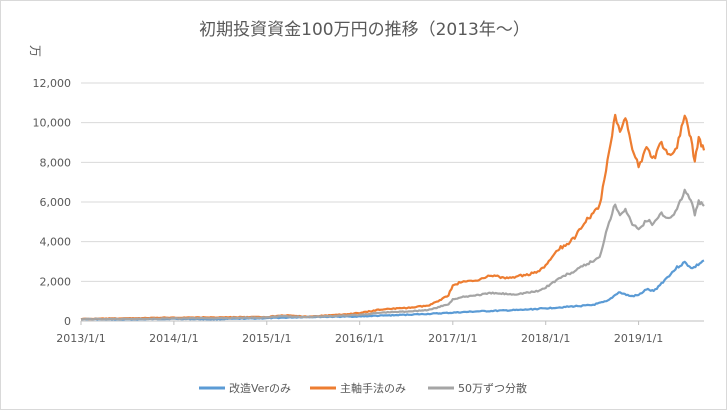 The width and height of the screenshot is (727, 411). I want to click on x-tick-label: 2013/1/1, so click(80, 338).